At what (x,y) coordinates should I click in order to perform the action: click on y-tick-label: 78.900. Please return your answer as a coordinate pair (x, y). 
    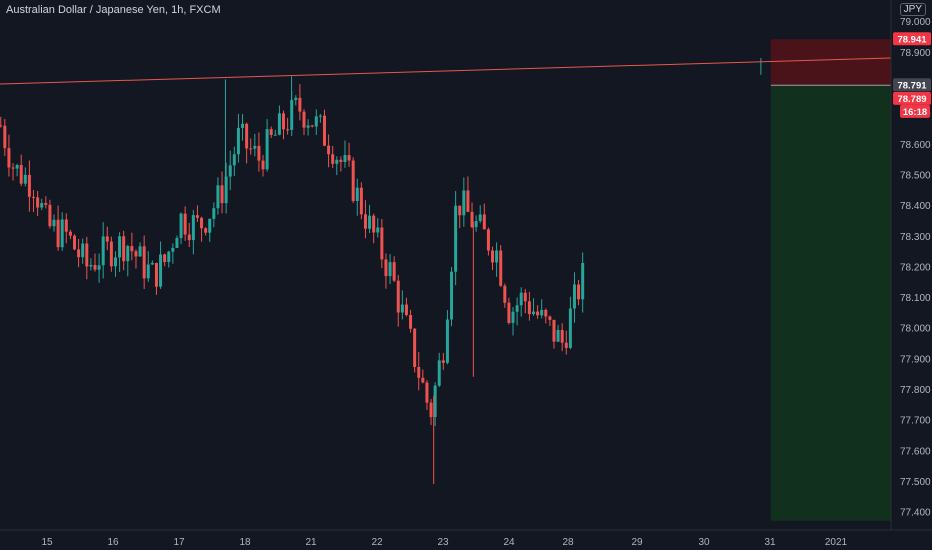
    Looking at the image, I should click on (915, 53).